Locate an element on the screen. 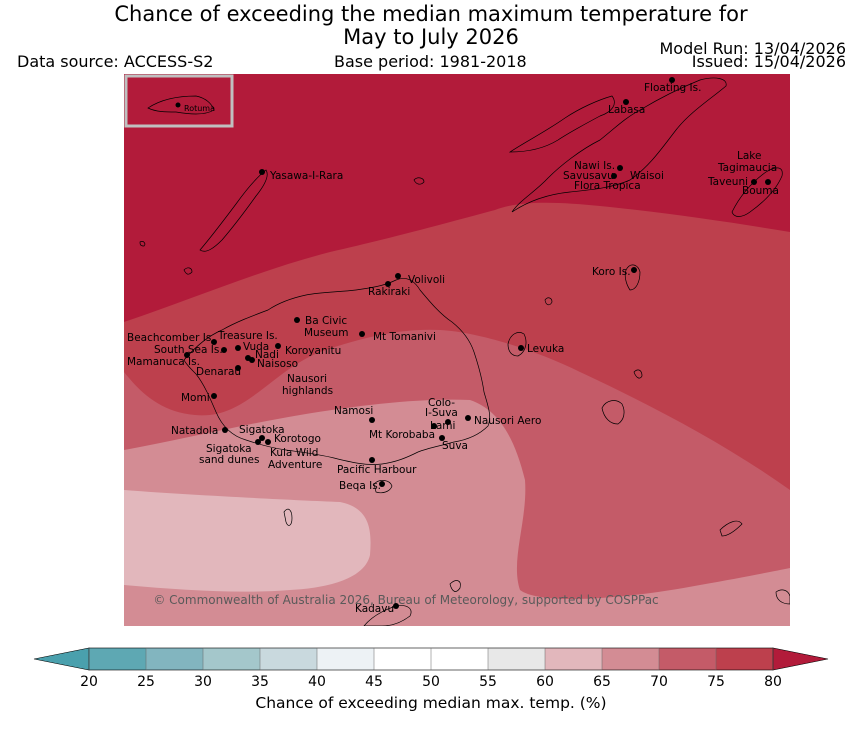  base-period-label: Base period: 1981-2018 is located at coordinates (430, 61).